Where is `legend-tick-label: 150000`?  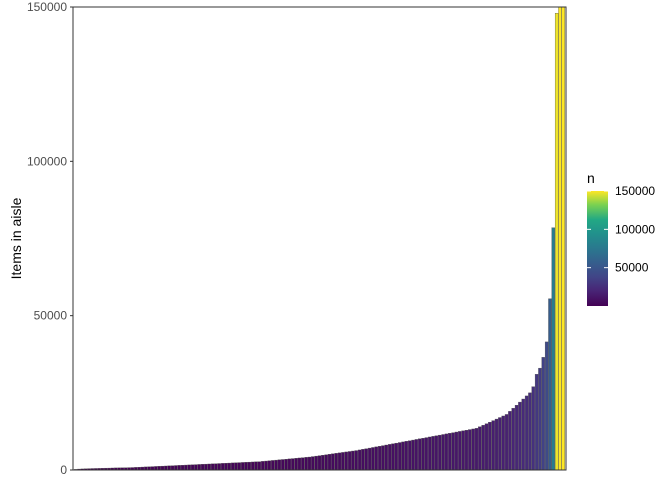 legend-tick-label: 150000 is located at coordinates (635, 191).